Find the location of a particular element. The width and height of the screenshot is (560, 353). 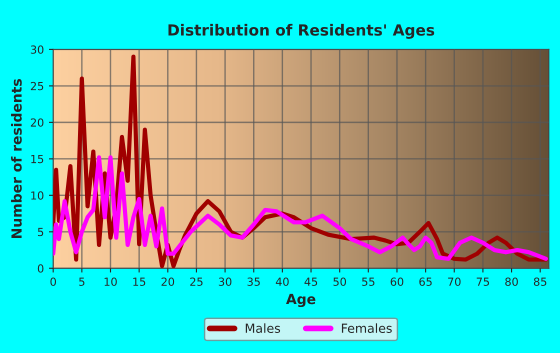

x-tick-label: 10 is located at coordinates (110, 282).